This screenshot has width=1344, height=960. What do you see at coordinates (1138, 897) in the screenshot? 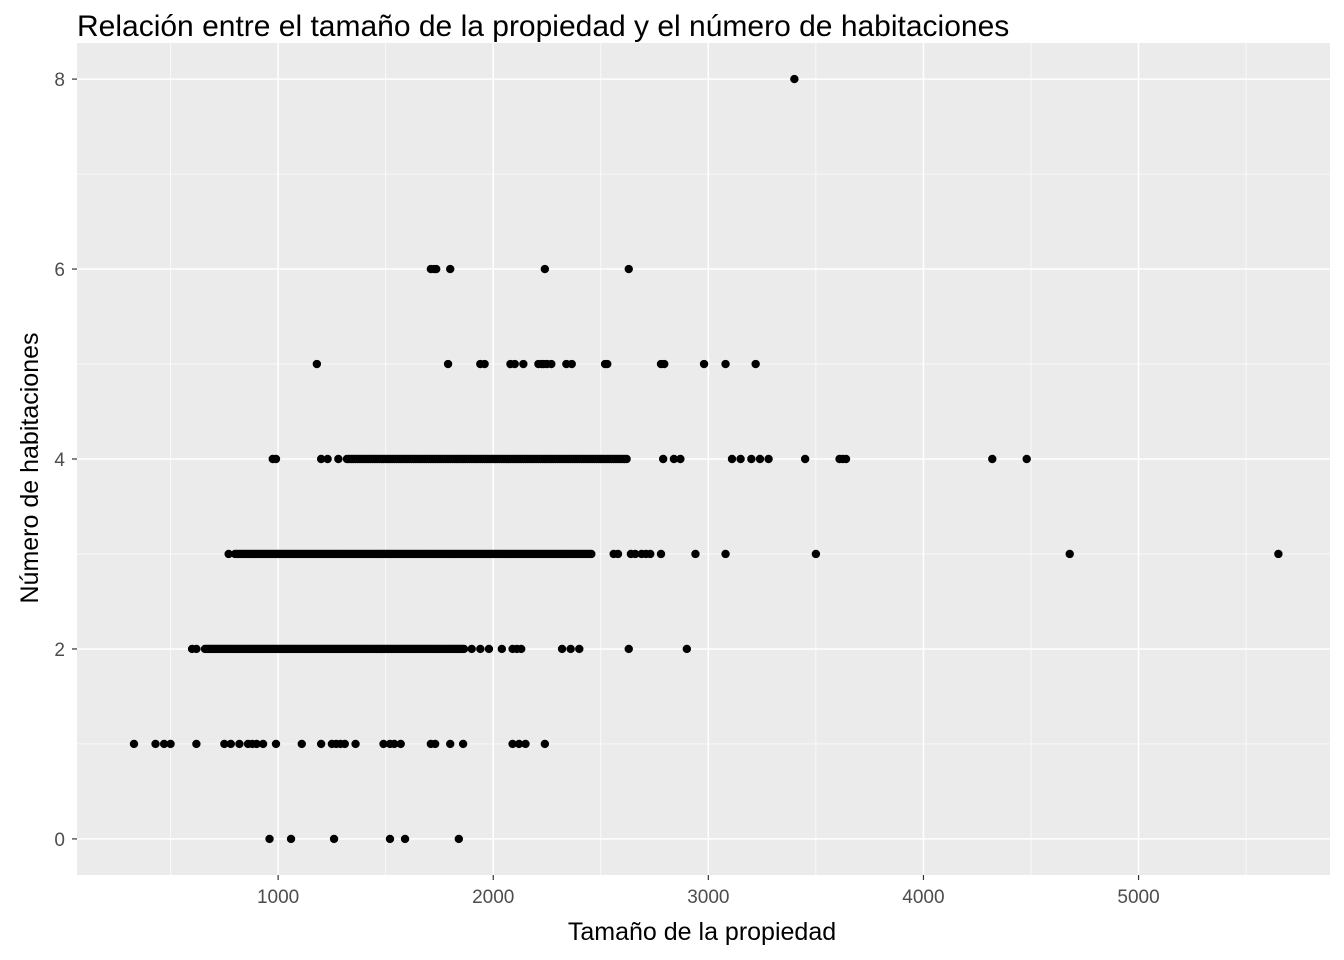
I see `x-tick-label: 5000` at bounding box center [1138, 897].